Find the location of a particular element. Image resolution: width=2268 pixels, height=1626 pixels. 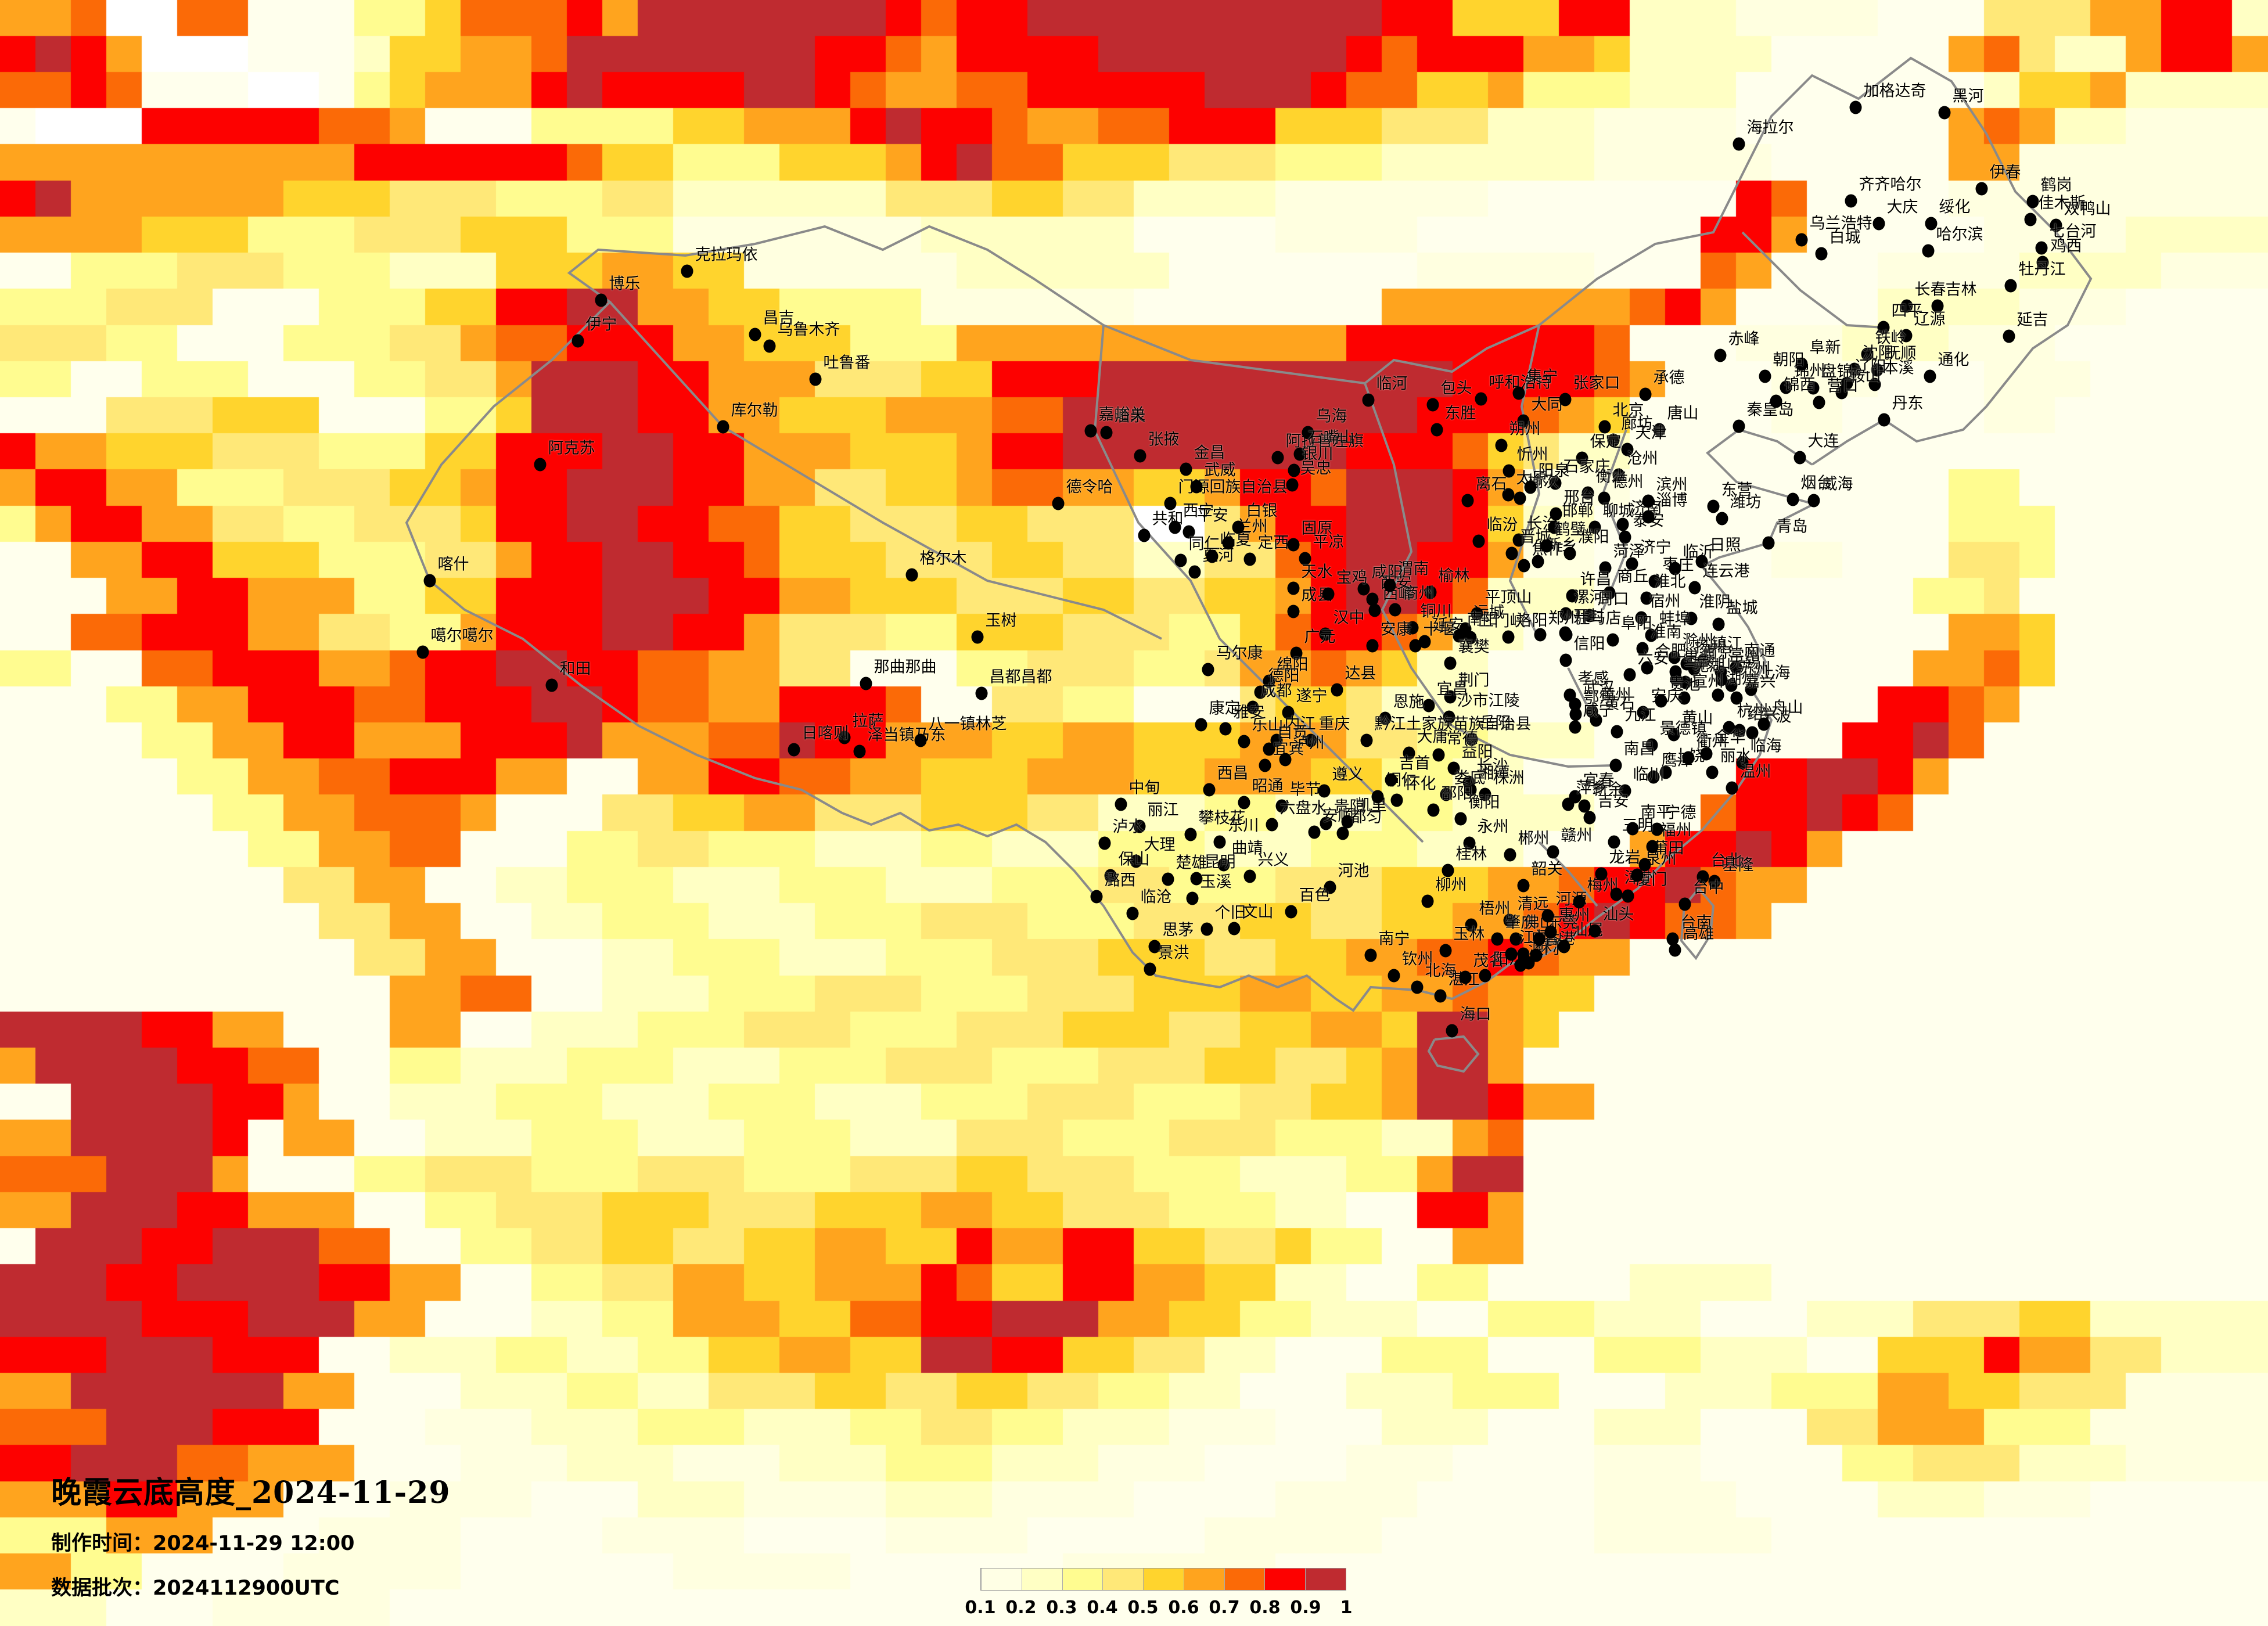

city-marker: 武威 is located at coordinates (1213, 478).